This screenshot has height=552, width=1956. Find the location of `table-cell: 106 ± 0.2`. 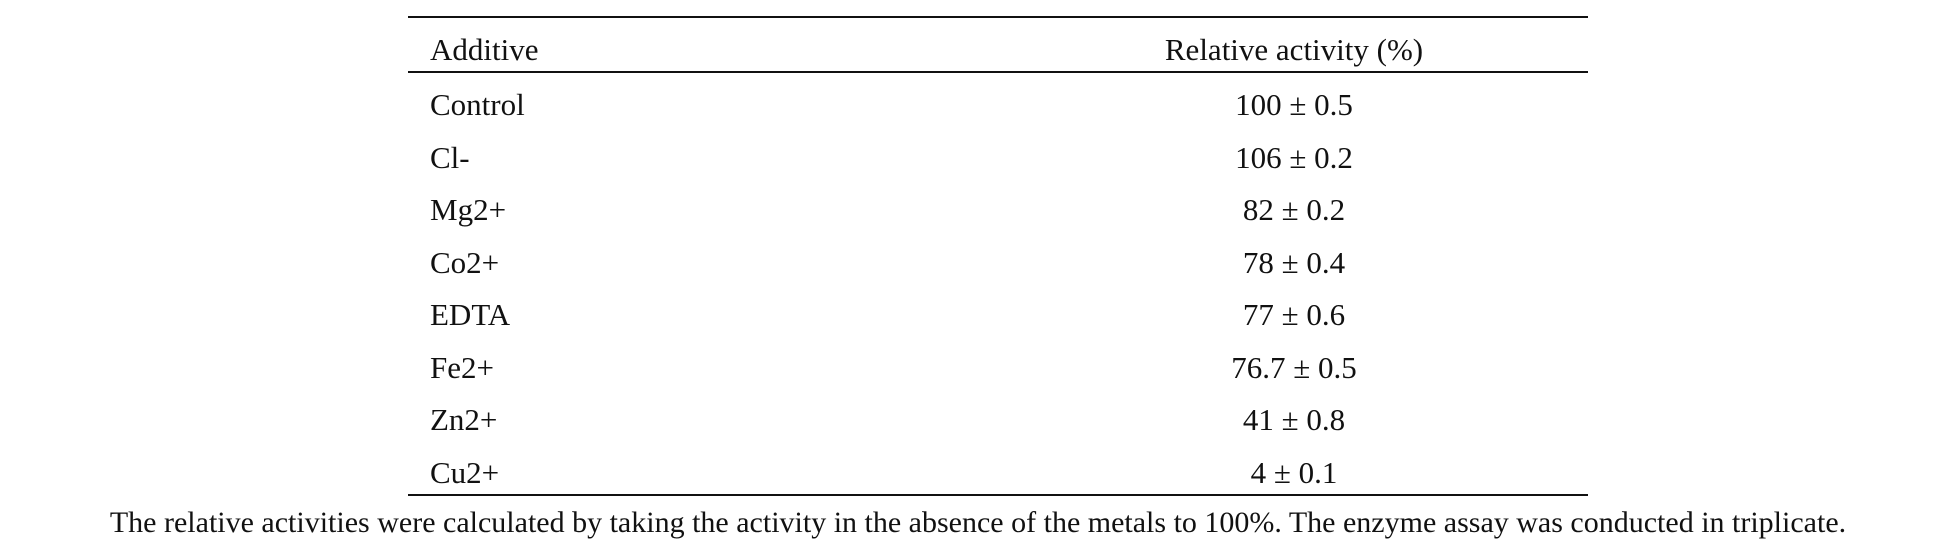

table-cell: 106 ± 0.2 is located at coordinates (1294, 157).